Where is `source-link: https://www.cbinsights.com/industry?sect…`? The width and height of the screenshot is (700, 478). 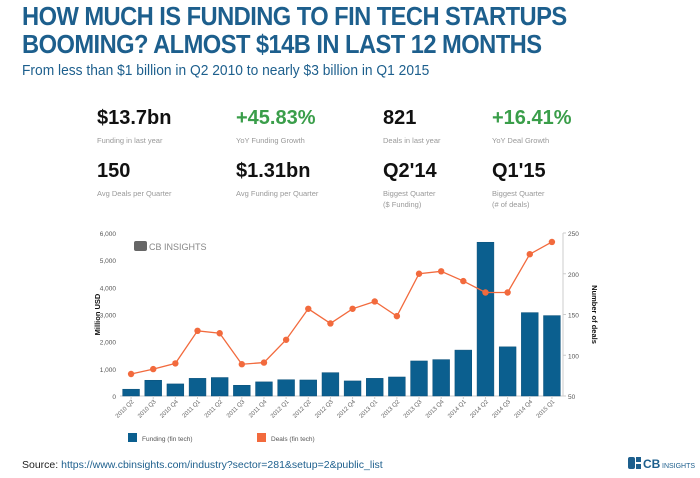 source-link: https://www.cbinsights.com/industry?sect… is located at coordinates (222, 465).